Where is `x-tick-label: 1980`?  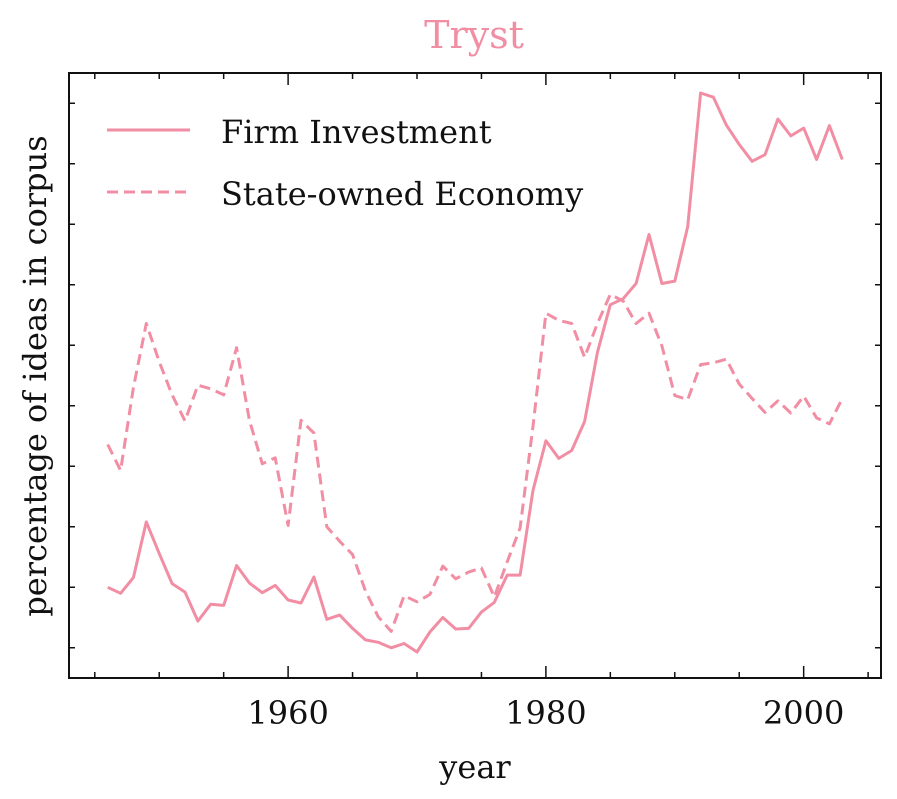 x-tick-label: 1980 is located at coordinates (545, 713).